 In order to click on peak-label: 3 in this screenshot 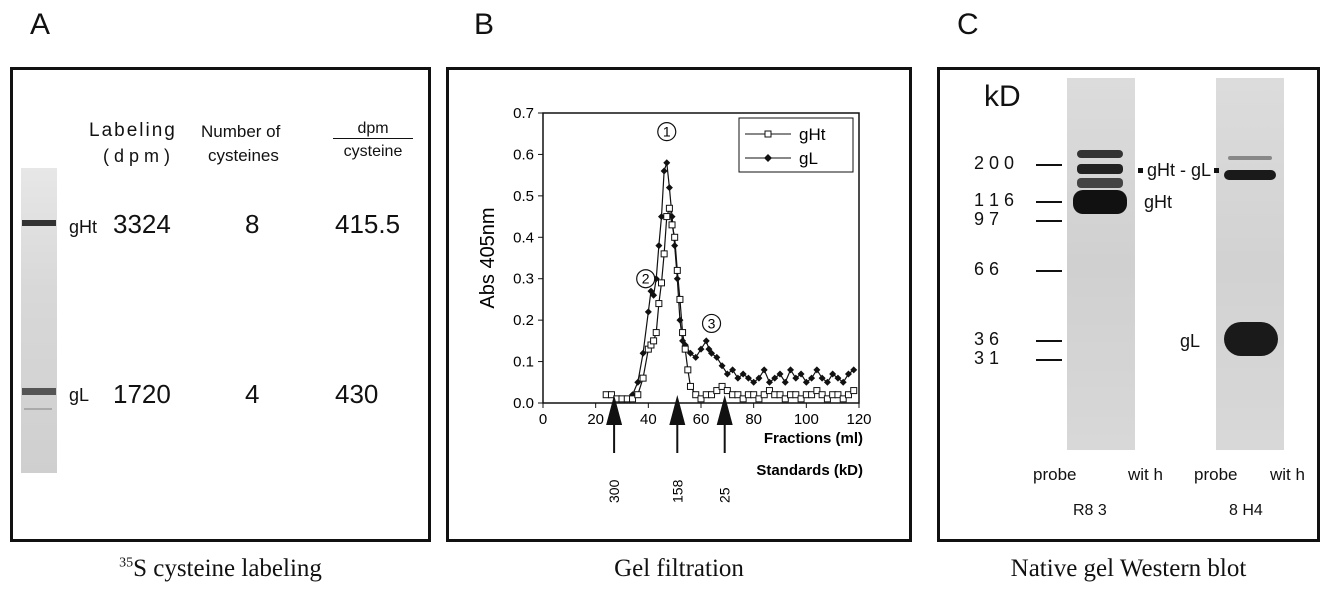, I will do `click(712, 323)`.